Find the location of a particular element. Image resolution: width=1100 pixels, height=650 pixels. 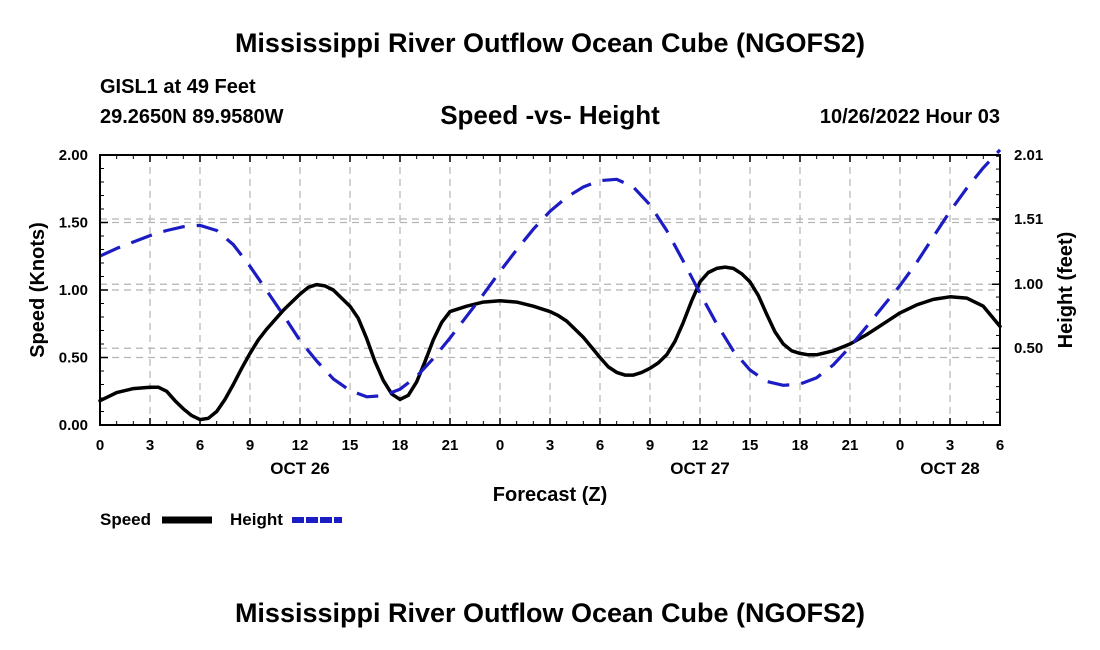

y-right-tick-label: 2.01 is located at coordinates (1028, 155).